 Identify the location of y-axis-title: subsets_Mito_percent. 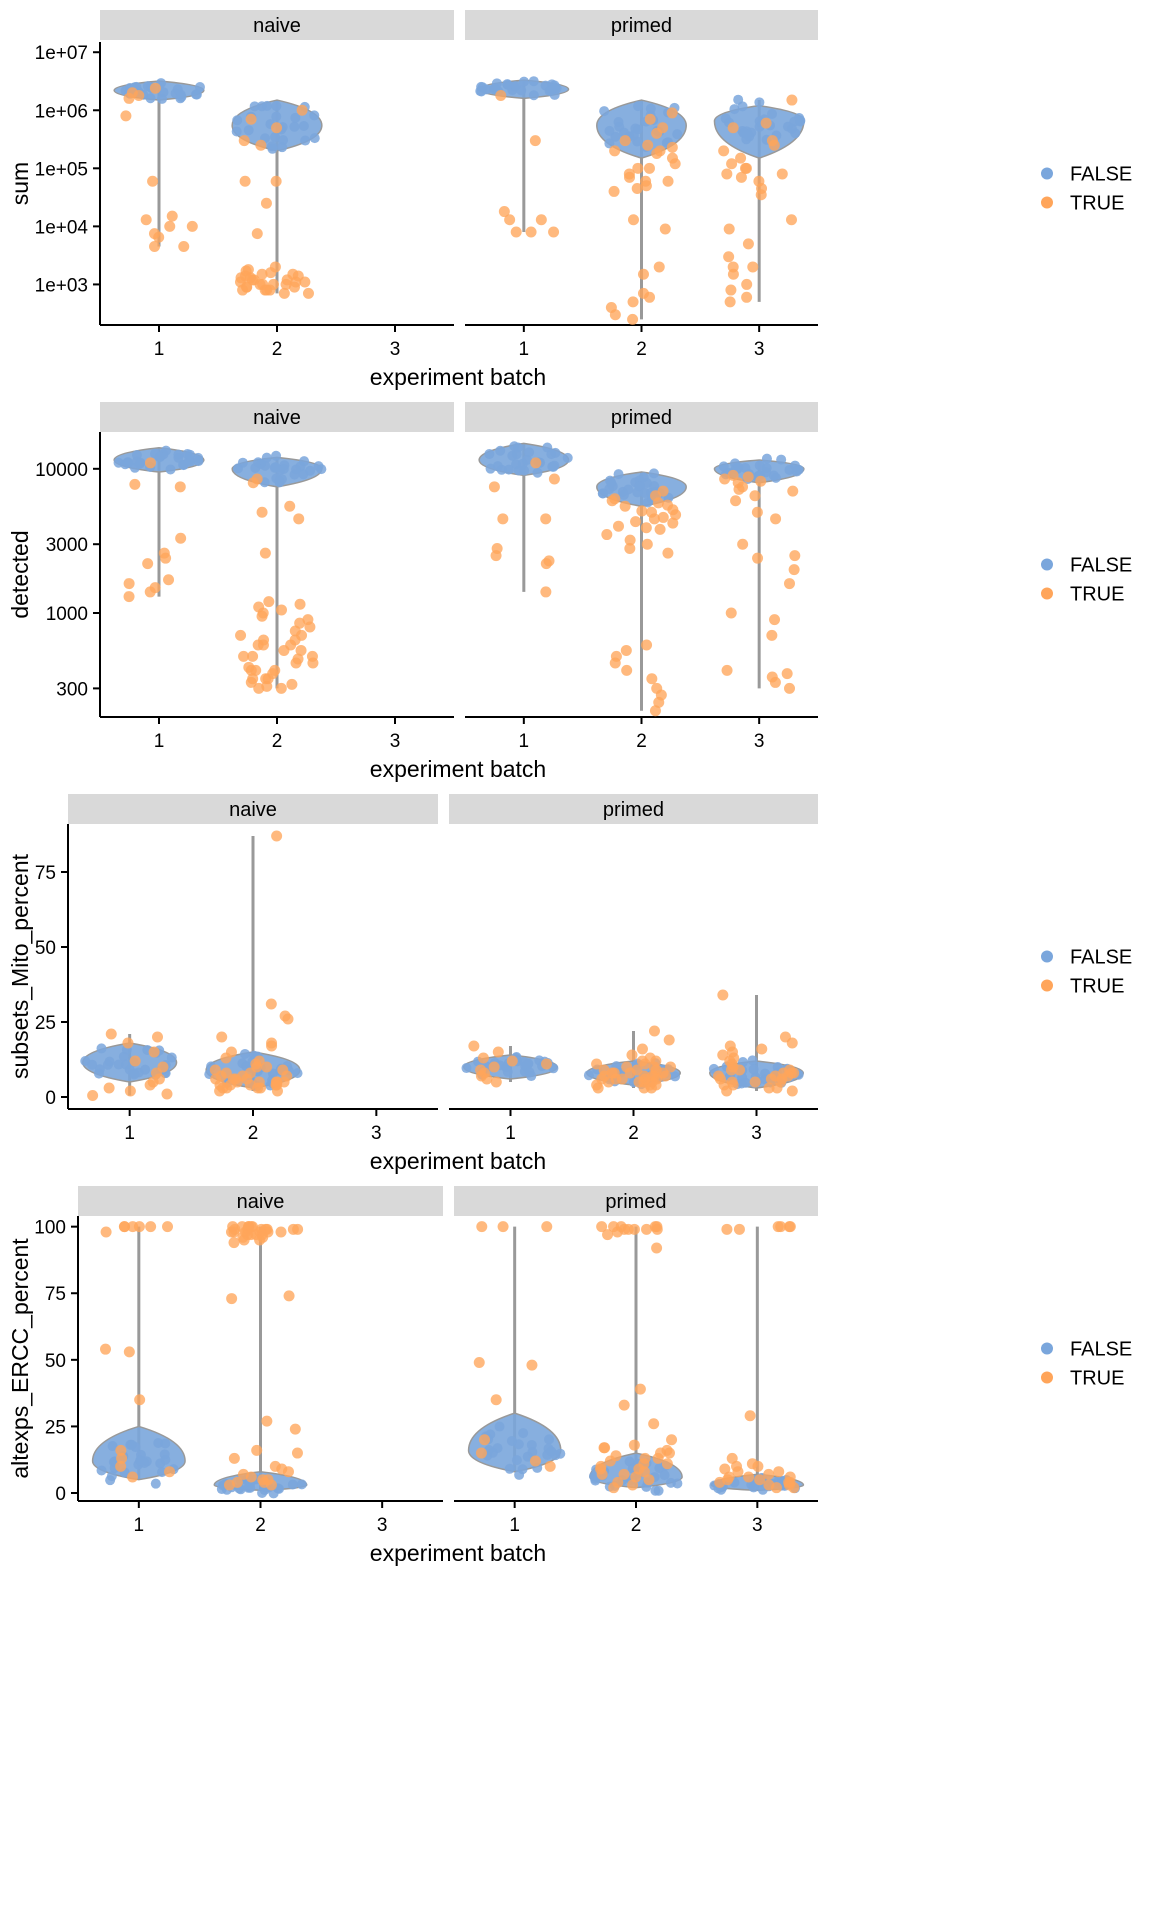
(20, 966).